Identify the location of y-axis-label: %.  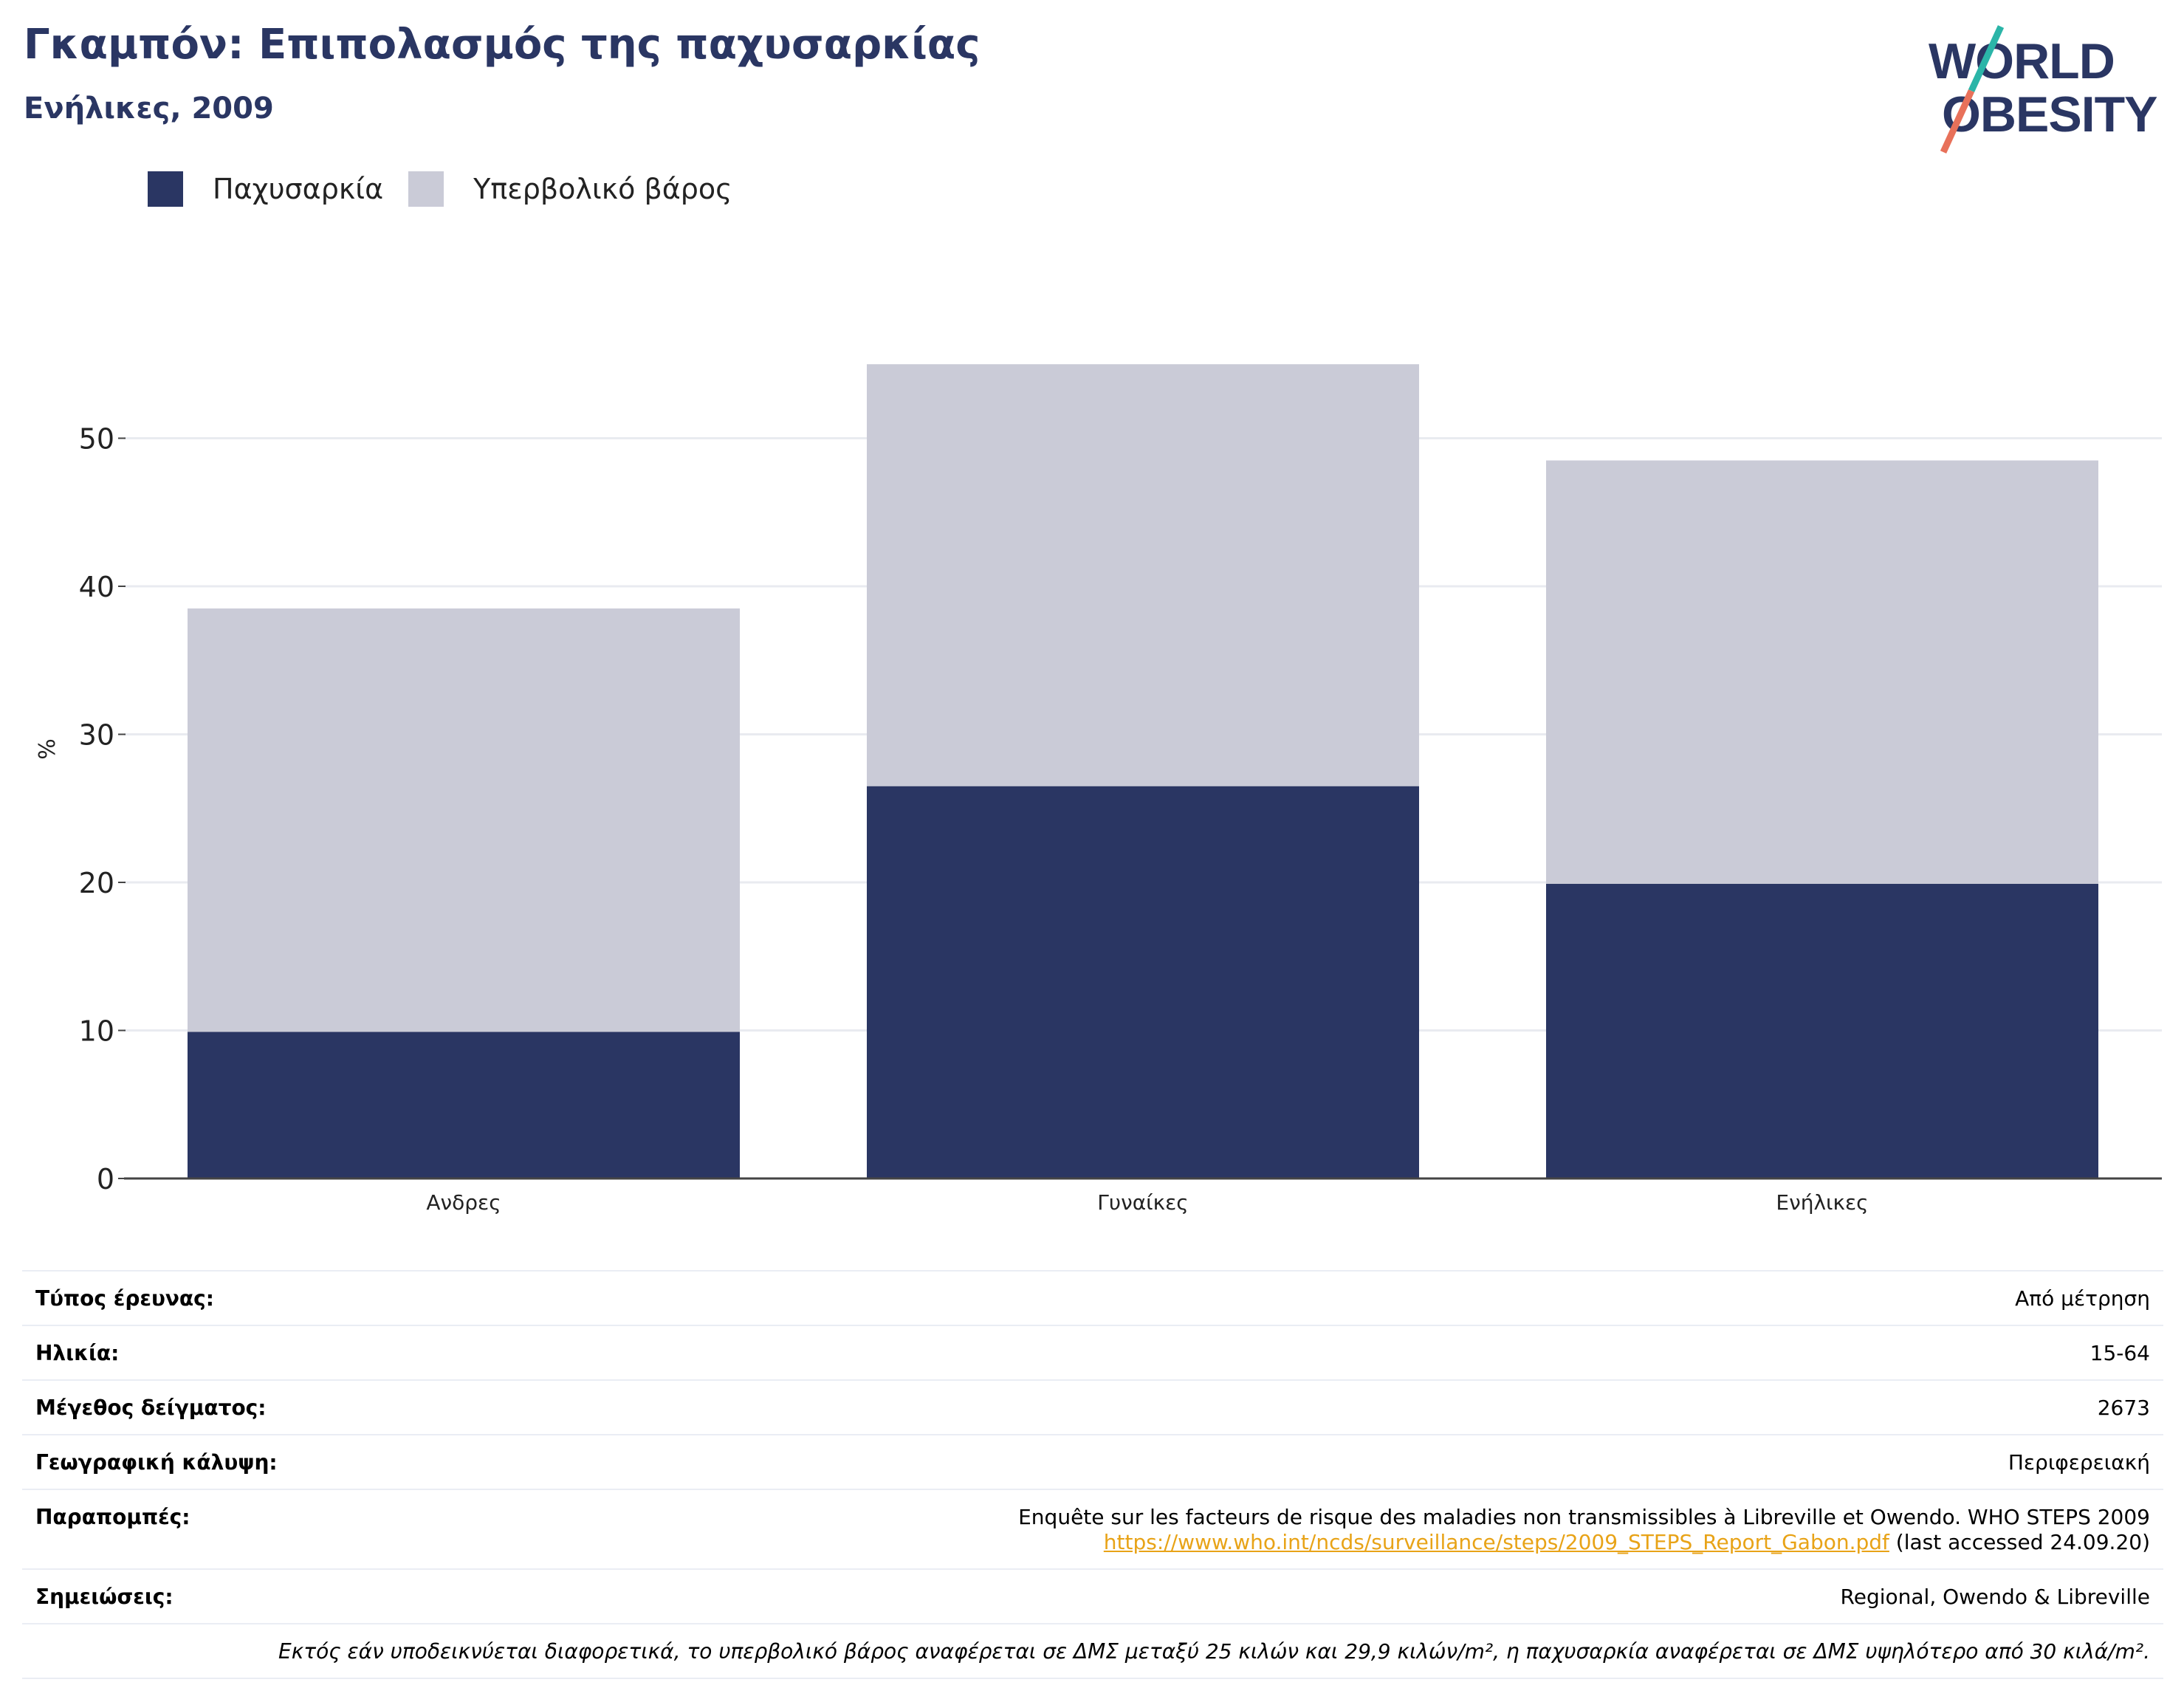
(48, 749).